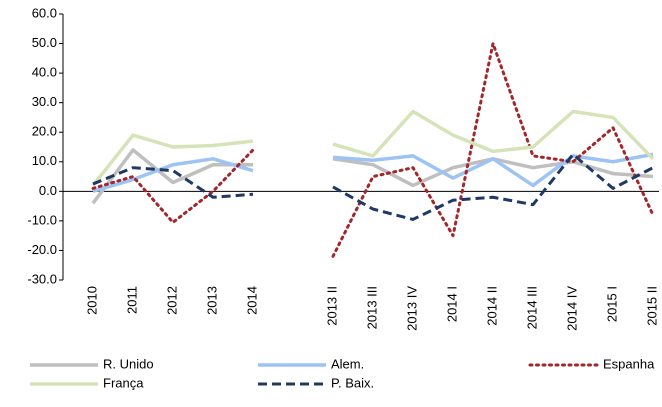 The image size is (662, 407). I want to click on y-tick-label: -30.0, so click(42, 278).